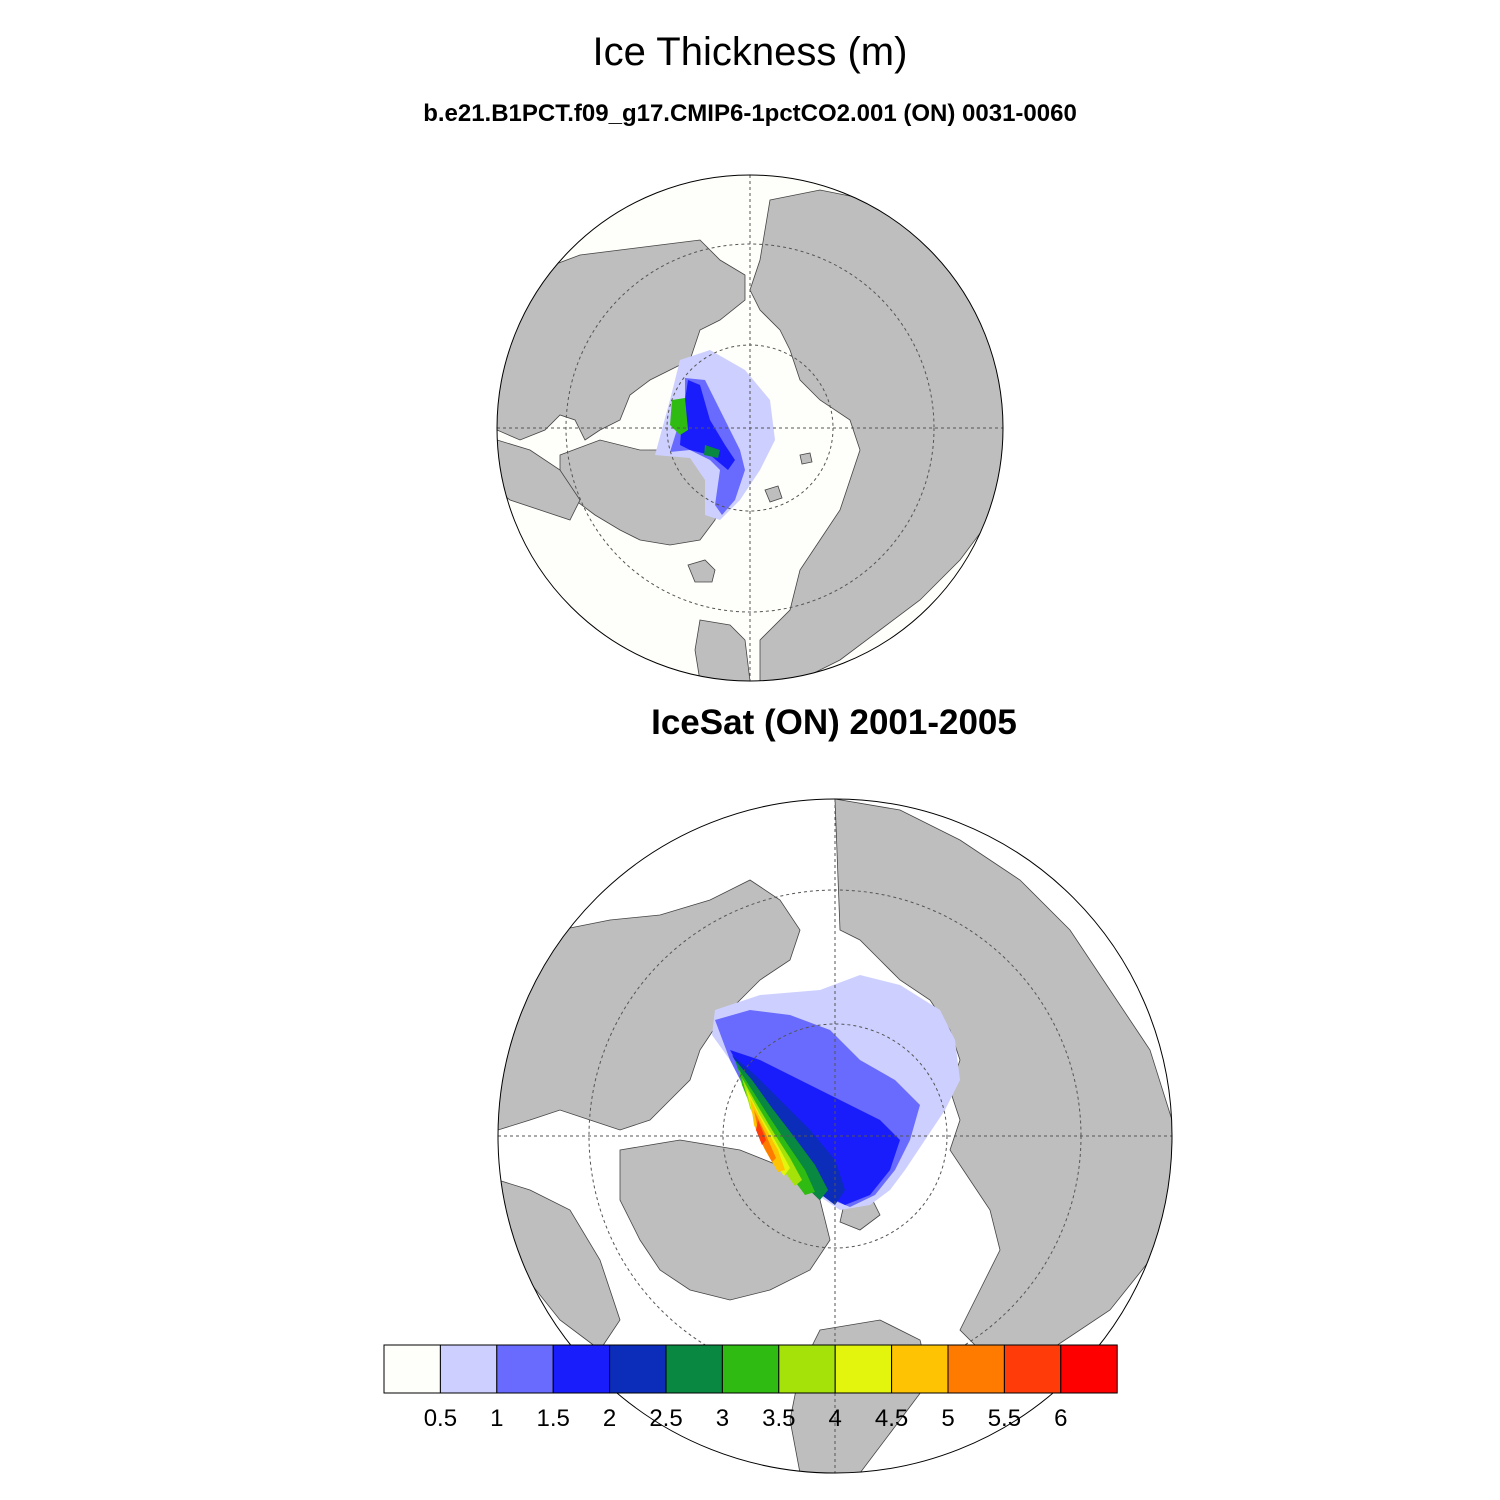 The height and width of the screenshot is (1500, 1500). I want to click on colorbar-tick-label: 3, so click(722, 1418).